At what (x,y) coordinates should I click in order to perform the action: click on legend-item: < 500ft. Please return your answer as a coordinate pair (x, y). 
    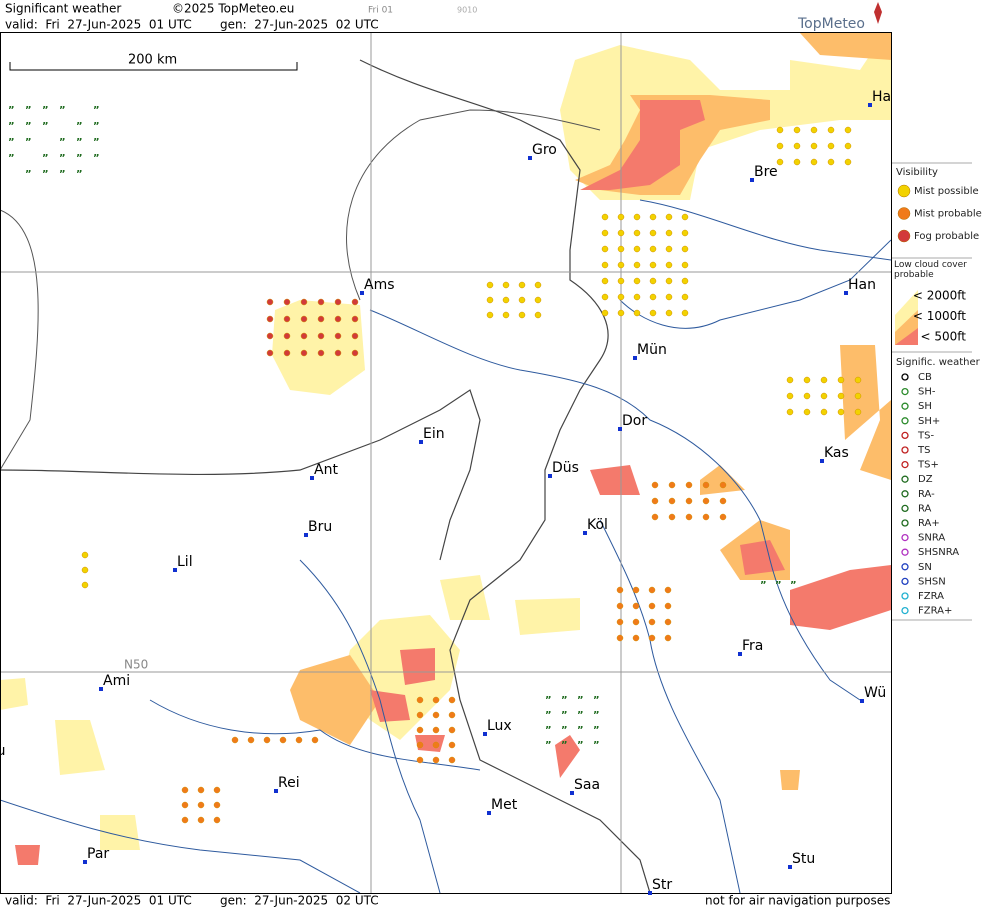
    Looking at the image, I should click on (944, 337).